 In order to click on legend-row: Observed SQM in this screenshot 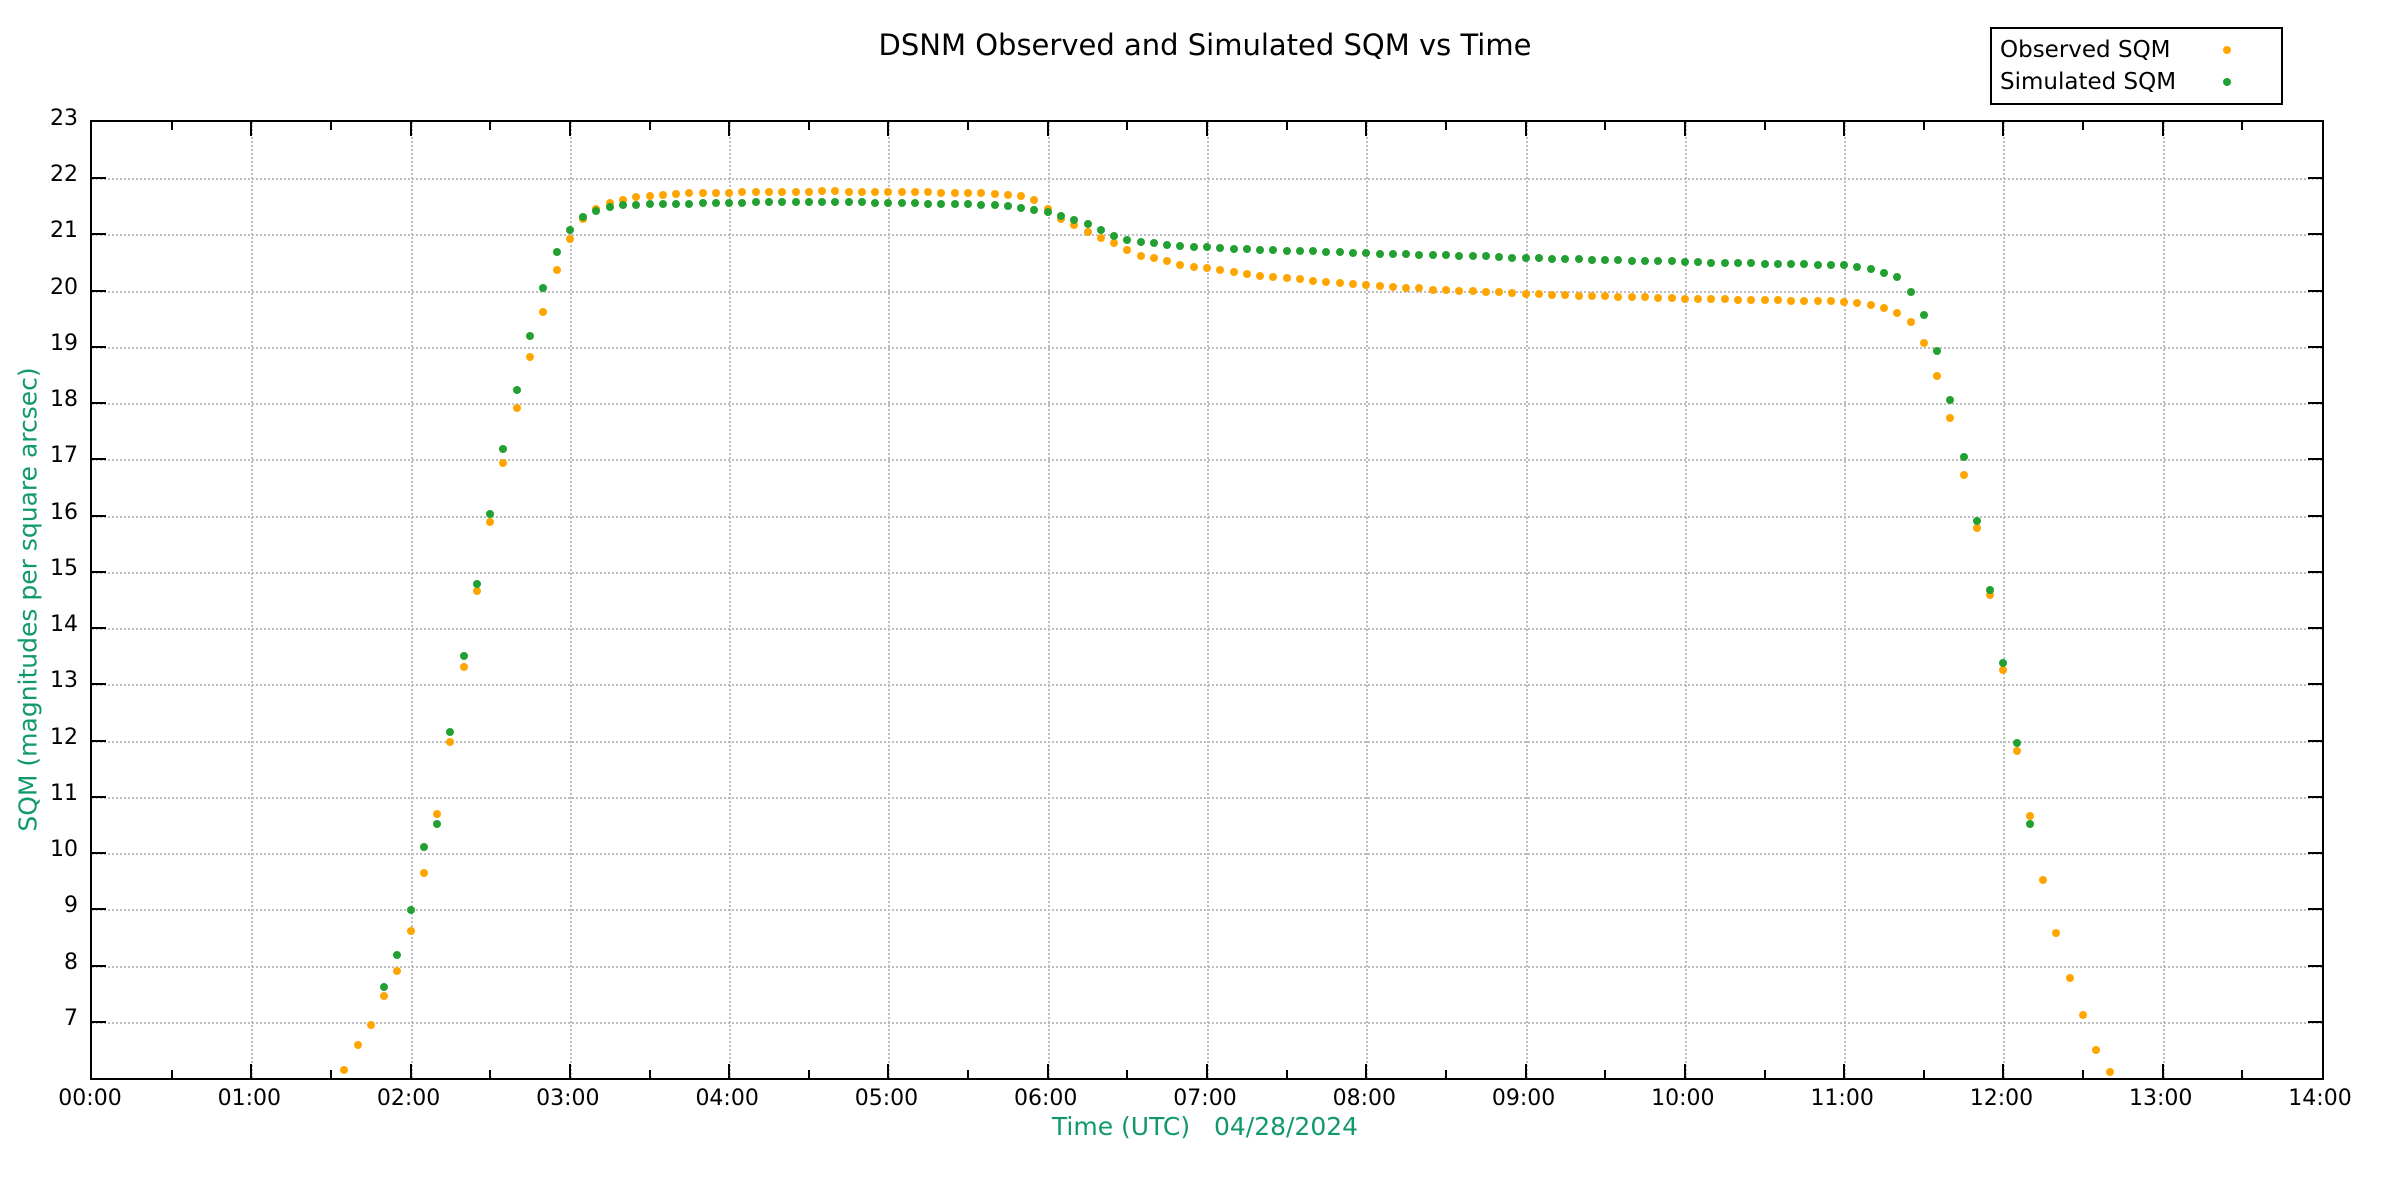, I will do `click(2136, 50)`.